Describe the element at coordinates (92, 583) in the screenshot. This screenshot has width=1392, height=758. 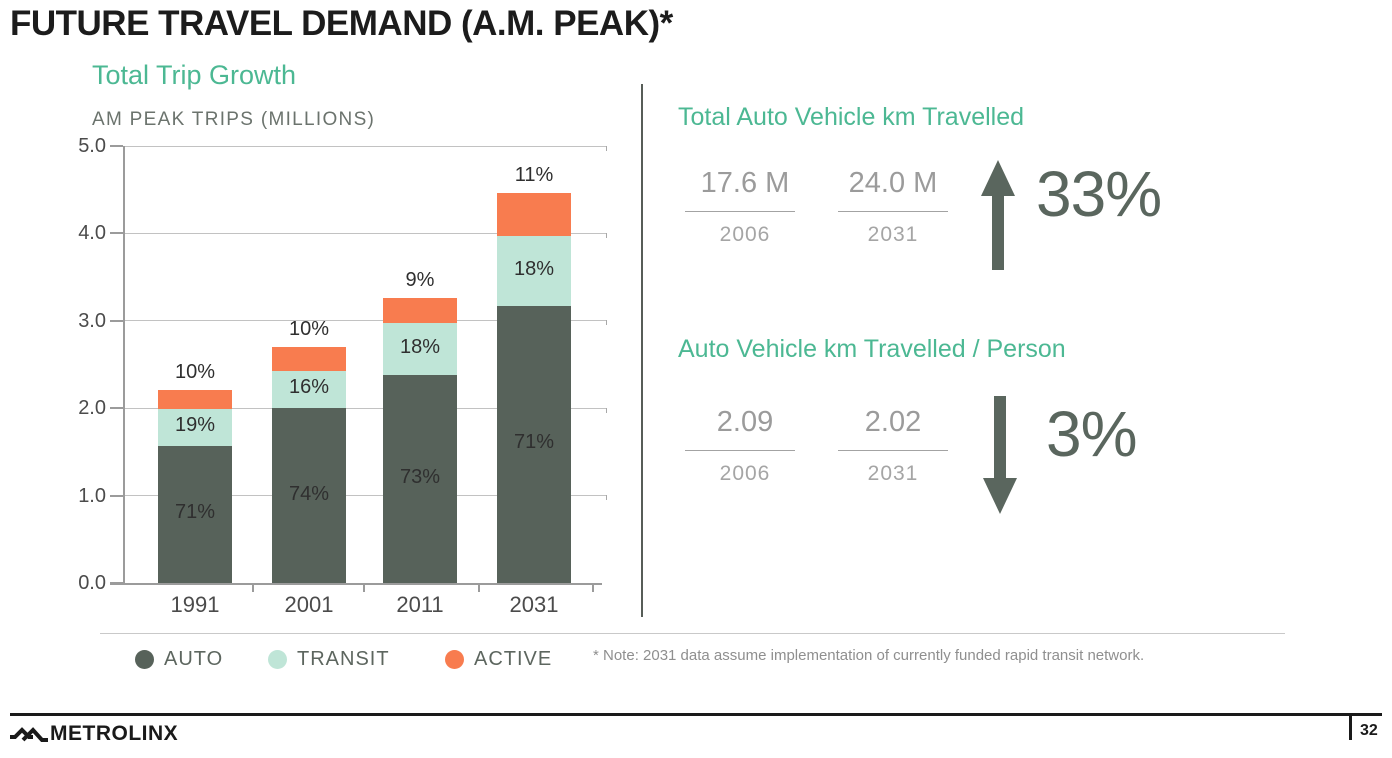
I see `y-tick-label: 0.0` at that location.